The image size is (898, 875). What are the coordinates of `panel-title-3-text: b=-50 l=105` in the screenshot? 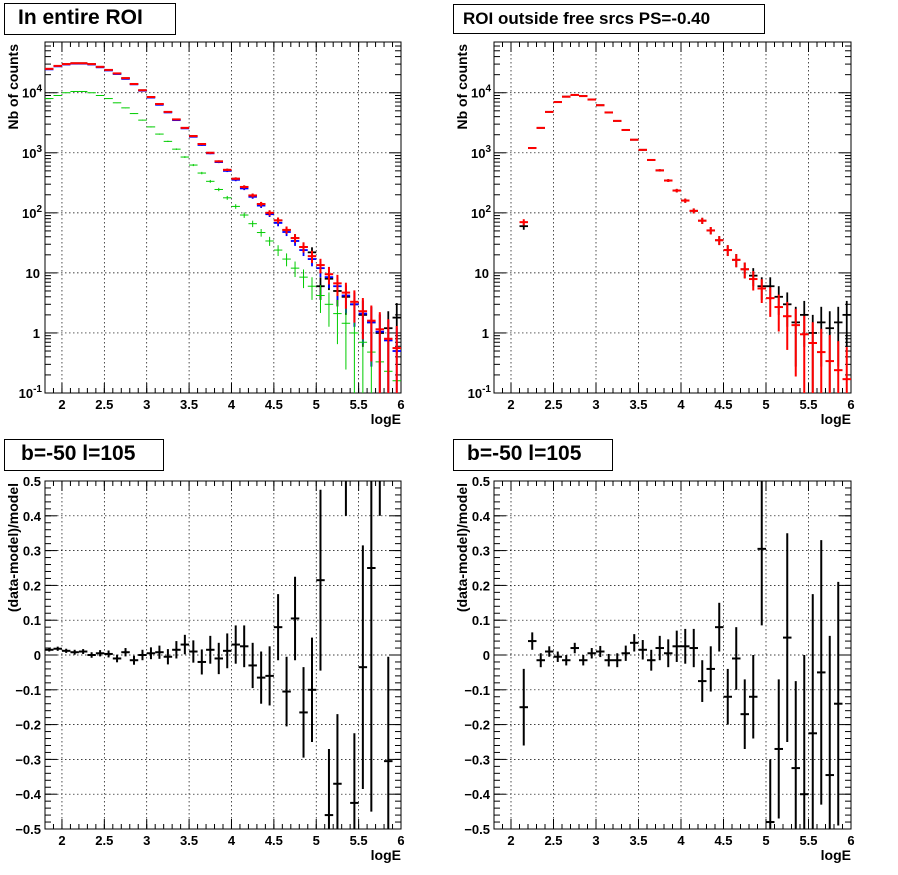 It's located at (78, 453).